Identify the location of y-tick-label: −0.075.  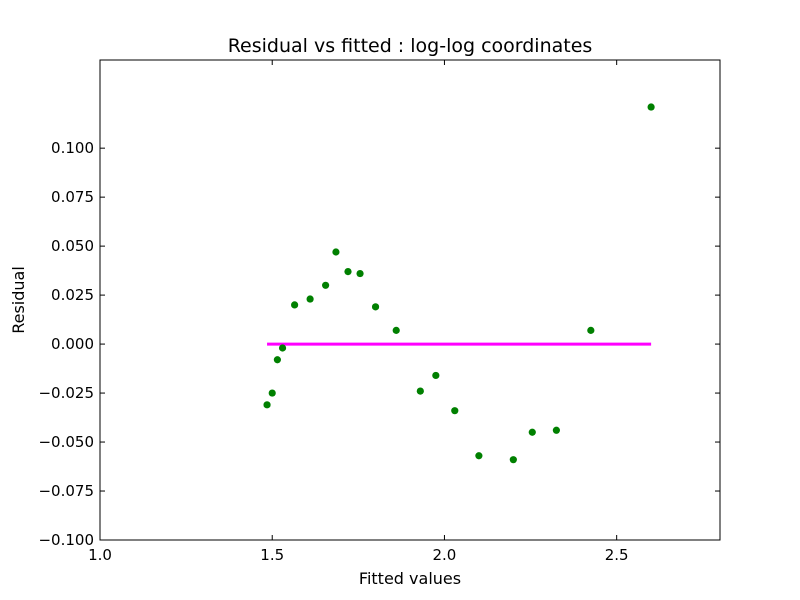
(66, 491).